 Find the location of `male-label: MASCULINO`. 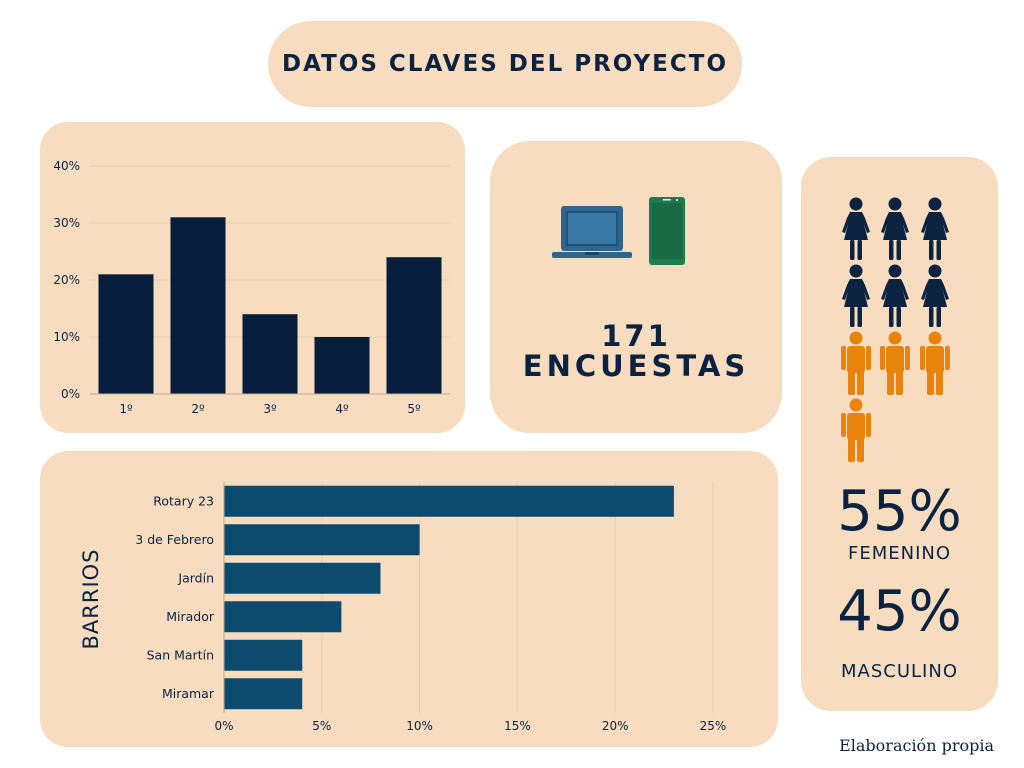

male-label: MASCULINO is located at coordinates (899, 671).